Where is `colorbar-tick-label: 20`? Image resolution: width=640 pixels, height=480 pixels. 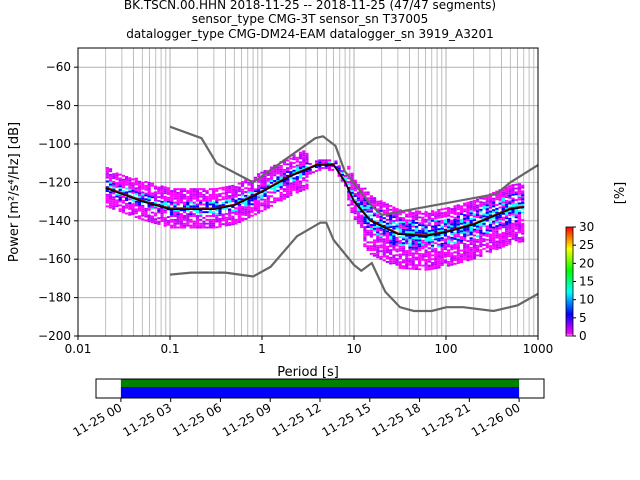 colorbar-tick-label: 20 is located at coordinates (586, 263).